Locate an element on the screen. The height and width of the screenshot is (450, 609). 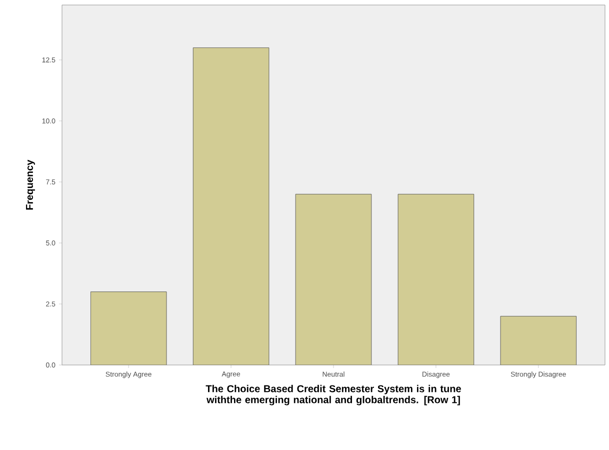
y-axis-title: Frequency is located at coordinates (30, 185).